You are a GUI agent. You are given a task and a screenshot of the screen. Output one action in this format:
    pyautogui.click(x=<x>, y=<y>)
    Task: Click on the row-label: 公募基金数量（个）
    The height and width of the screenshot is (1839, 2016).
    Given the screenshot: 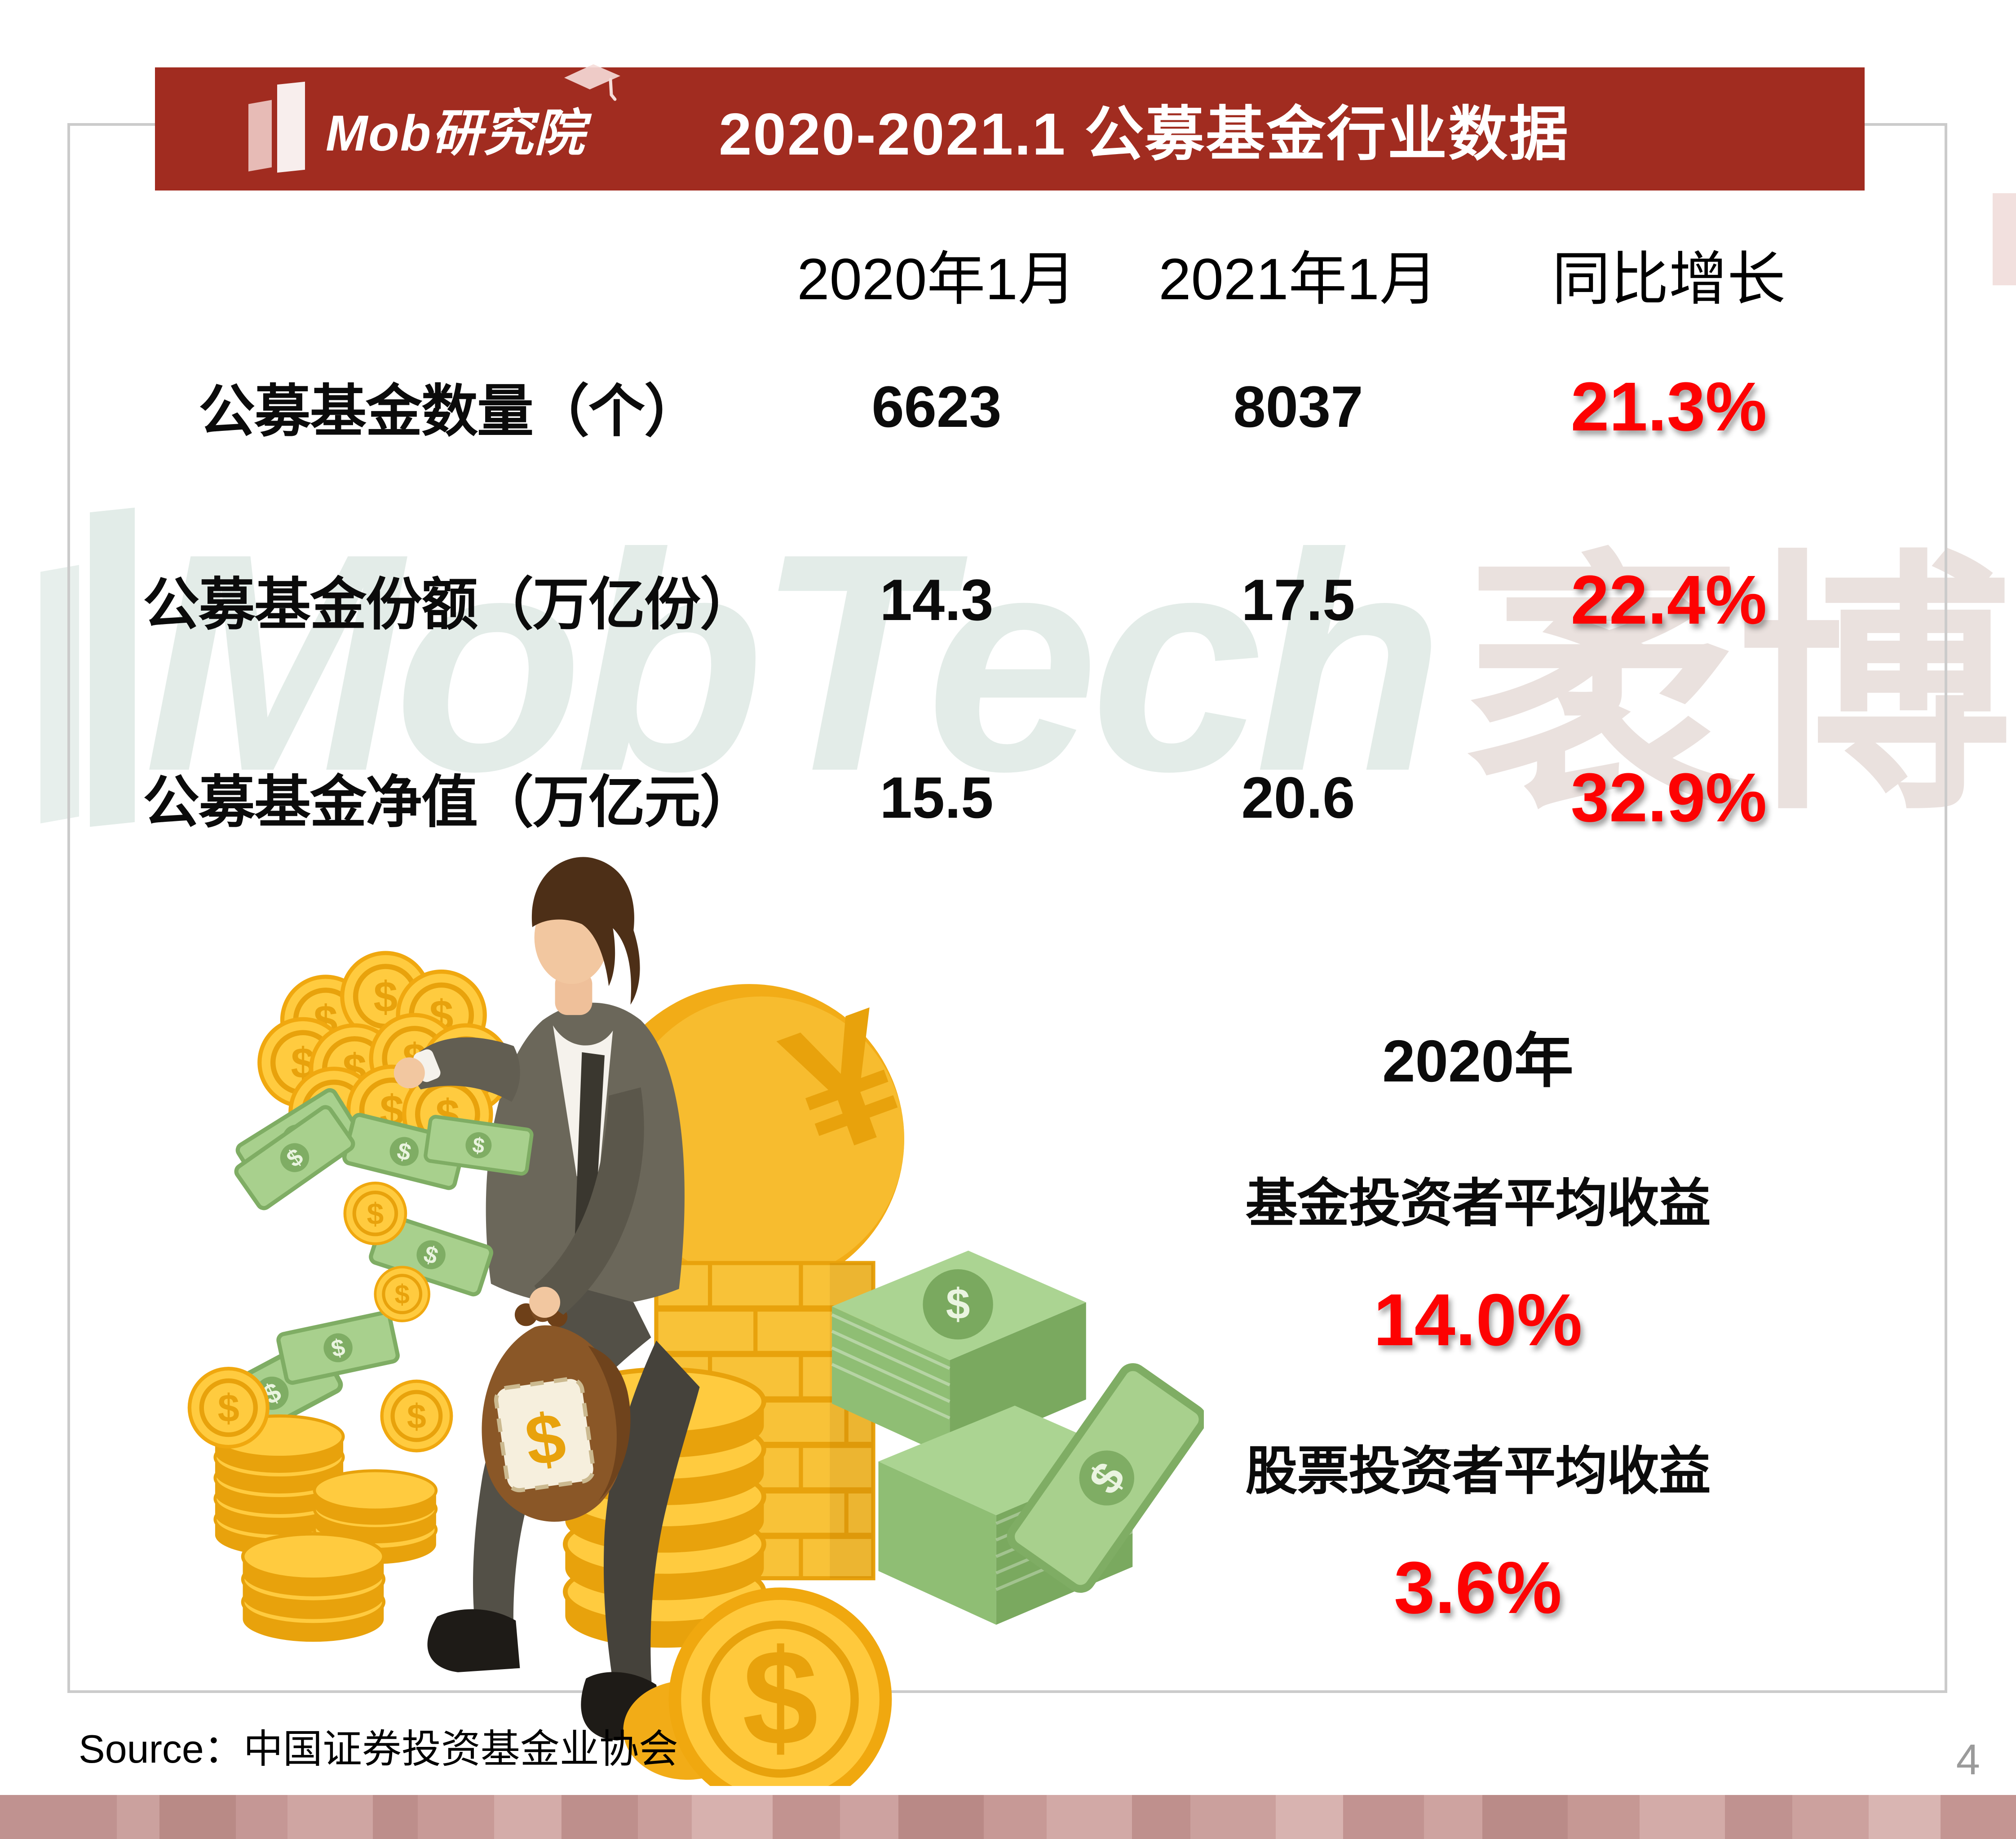 What is the action you would take?
    pyautogui.click(x=450, y=411)
    